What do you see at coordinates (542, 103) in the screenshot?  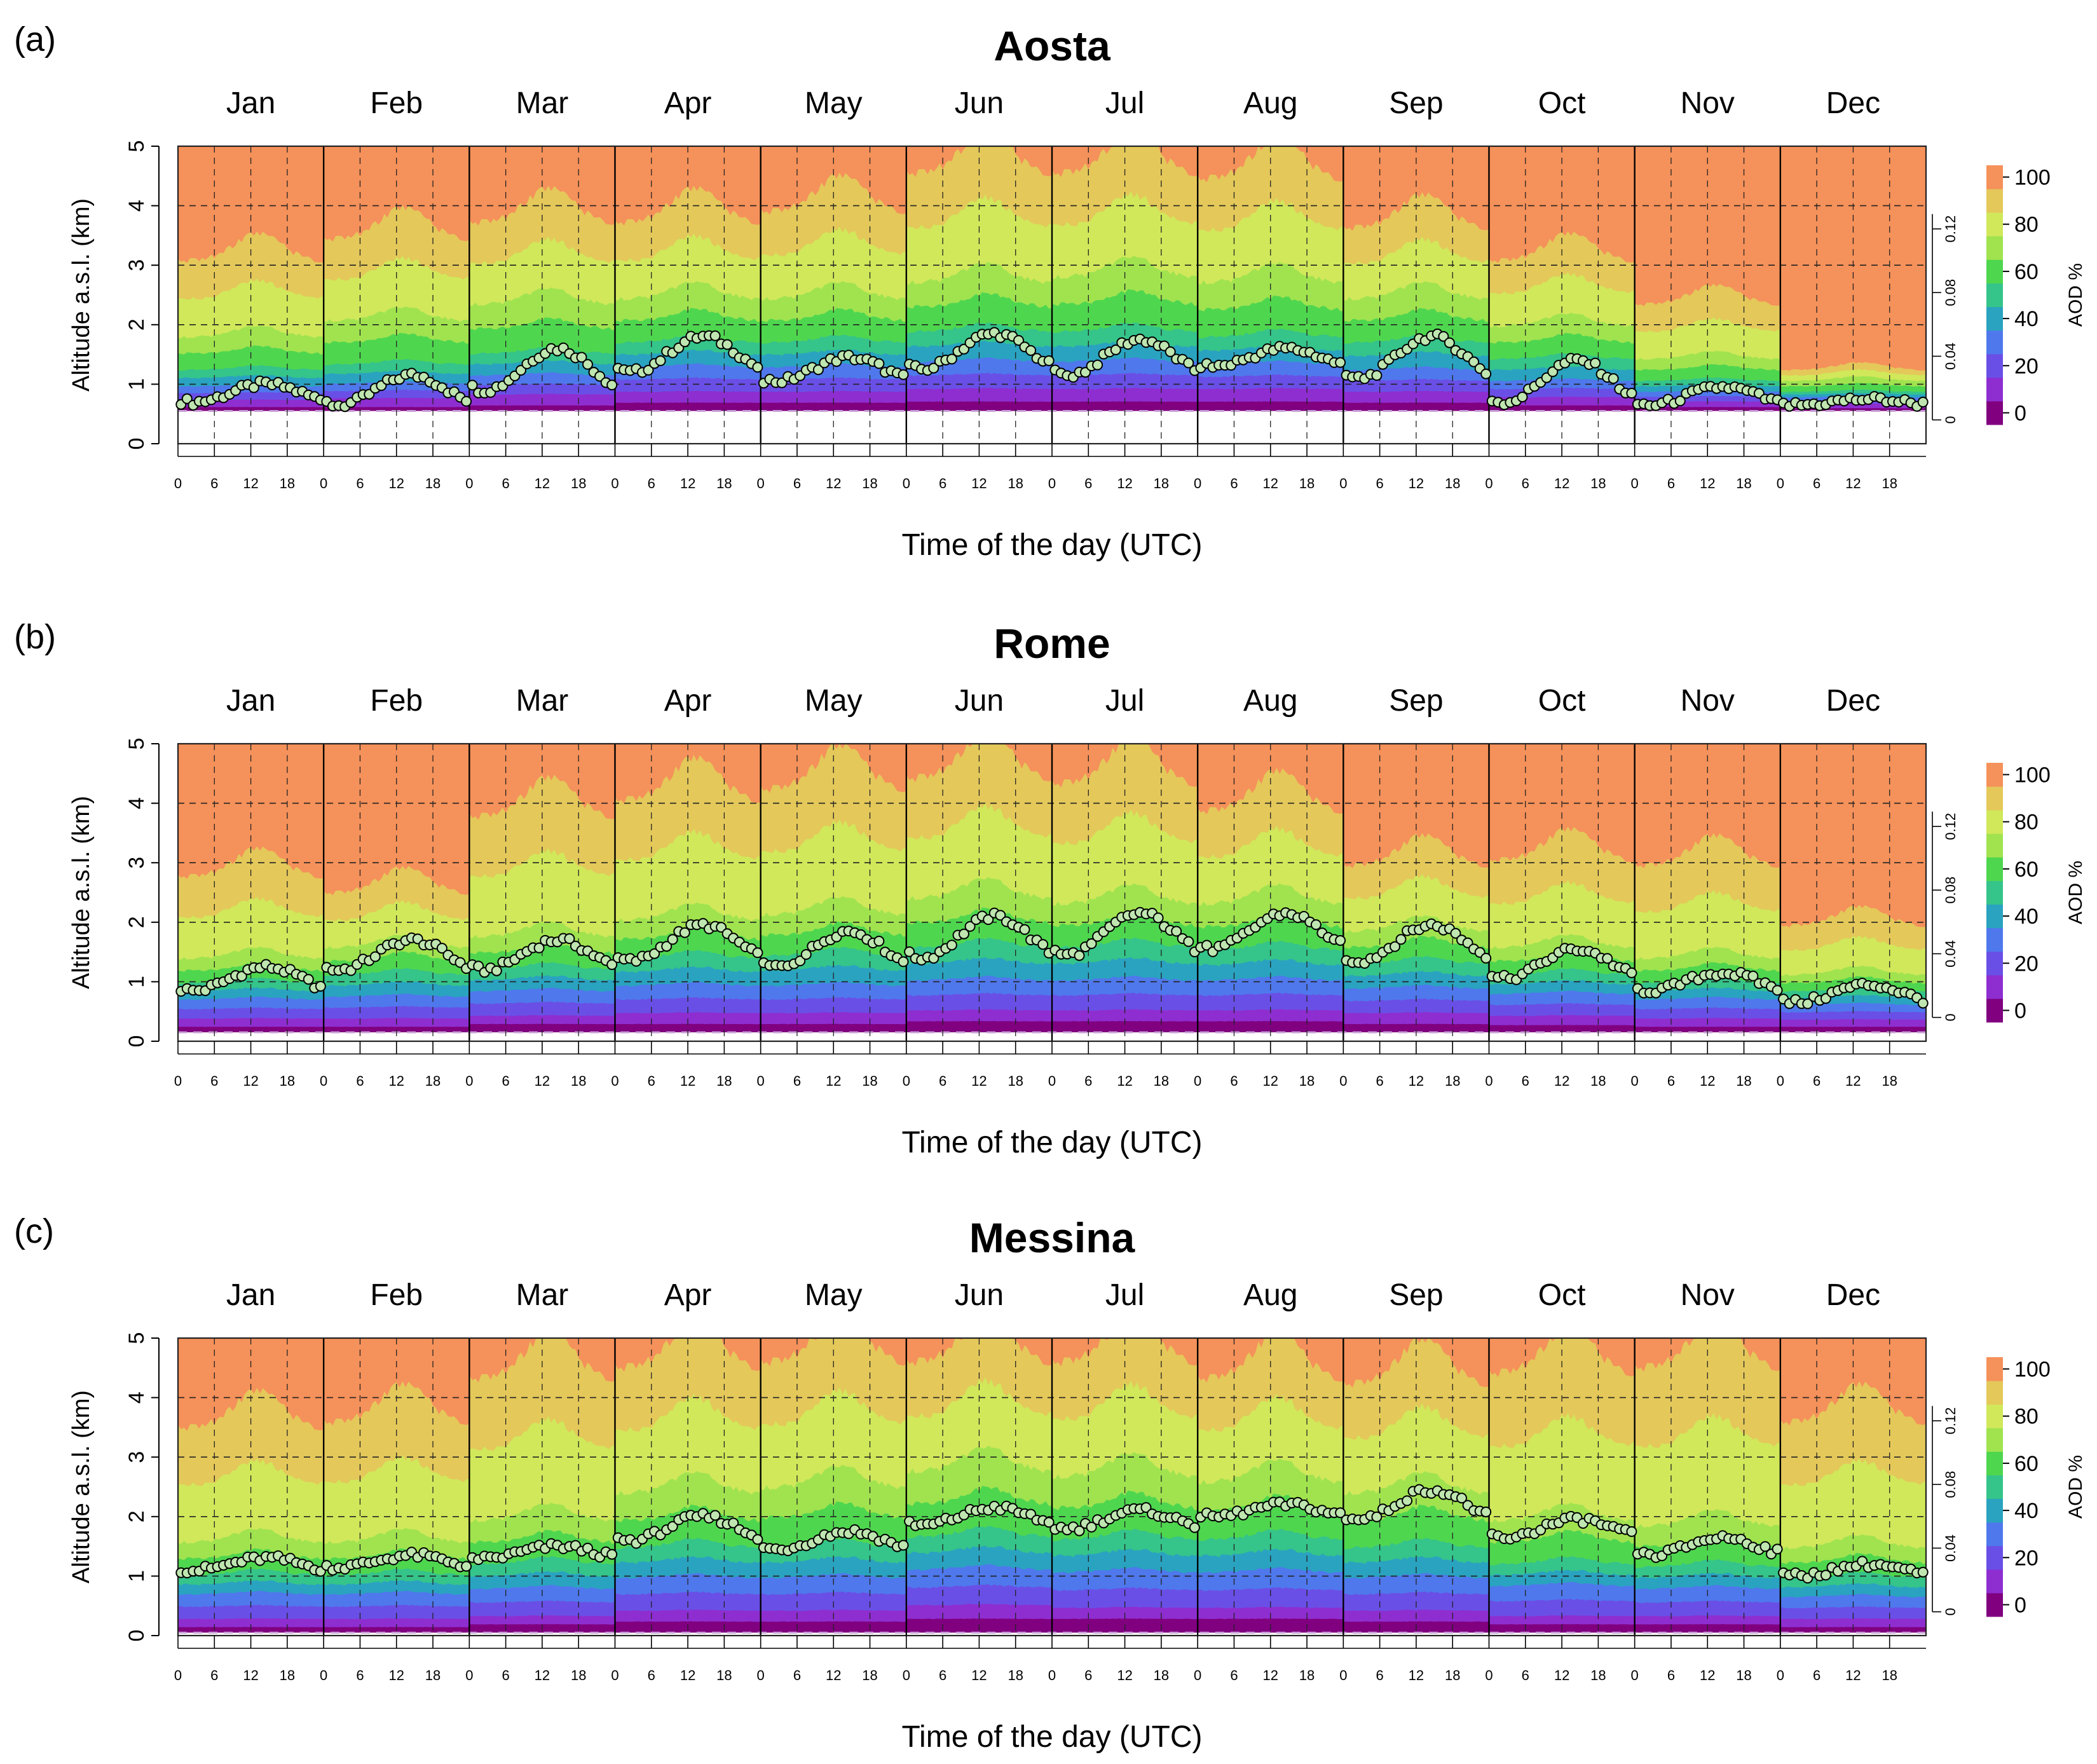 I see `month-label-mar: Mar` at bounding box center [542, 103].